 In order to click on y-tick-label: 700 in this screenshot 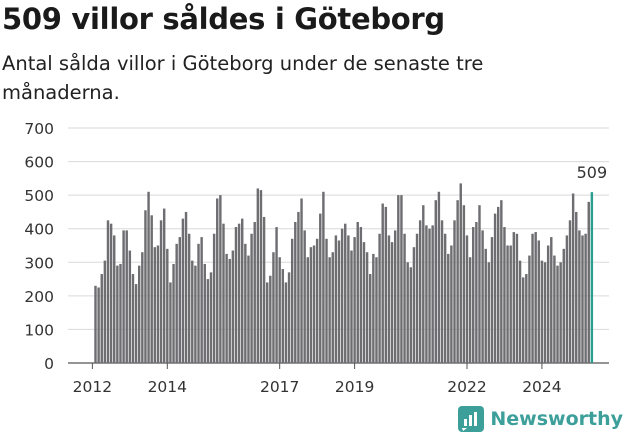, I will do `click(39, 129)`.